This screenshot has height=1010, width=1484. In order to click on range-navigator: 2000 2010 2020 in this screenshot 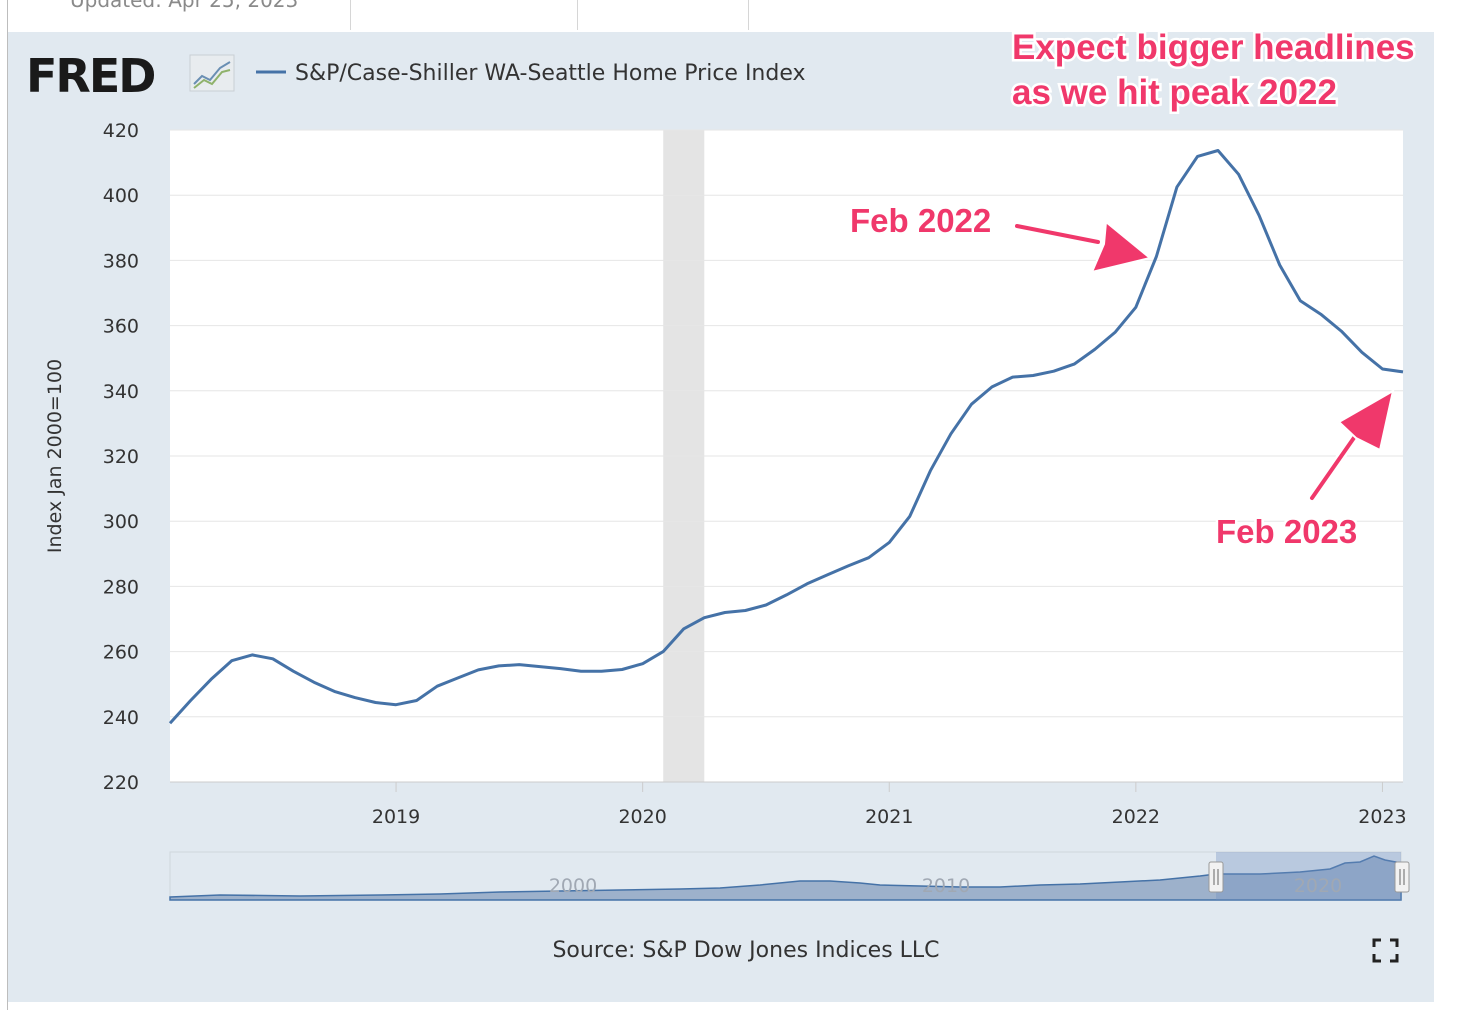, I will do `click(789, 876)`.